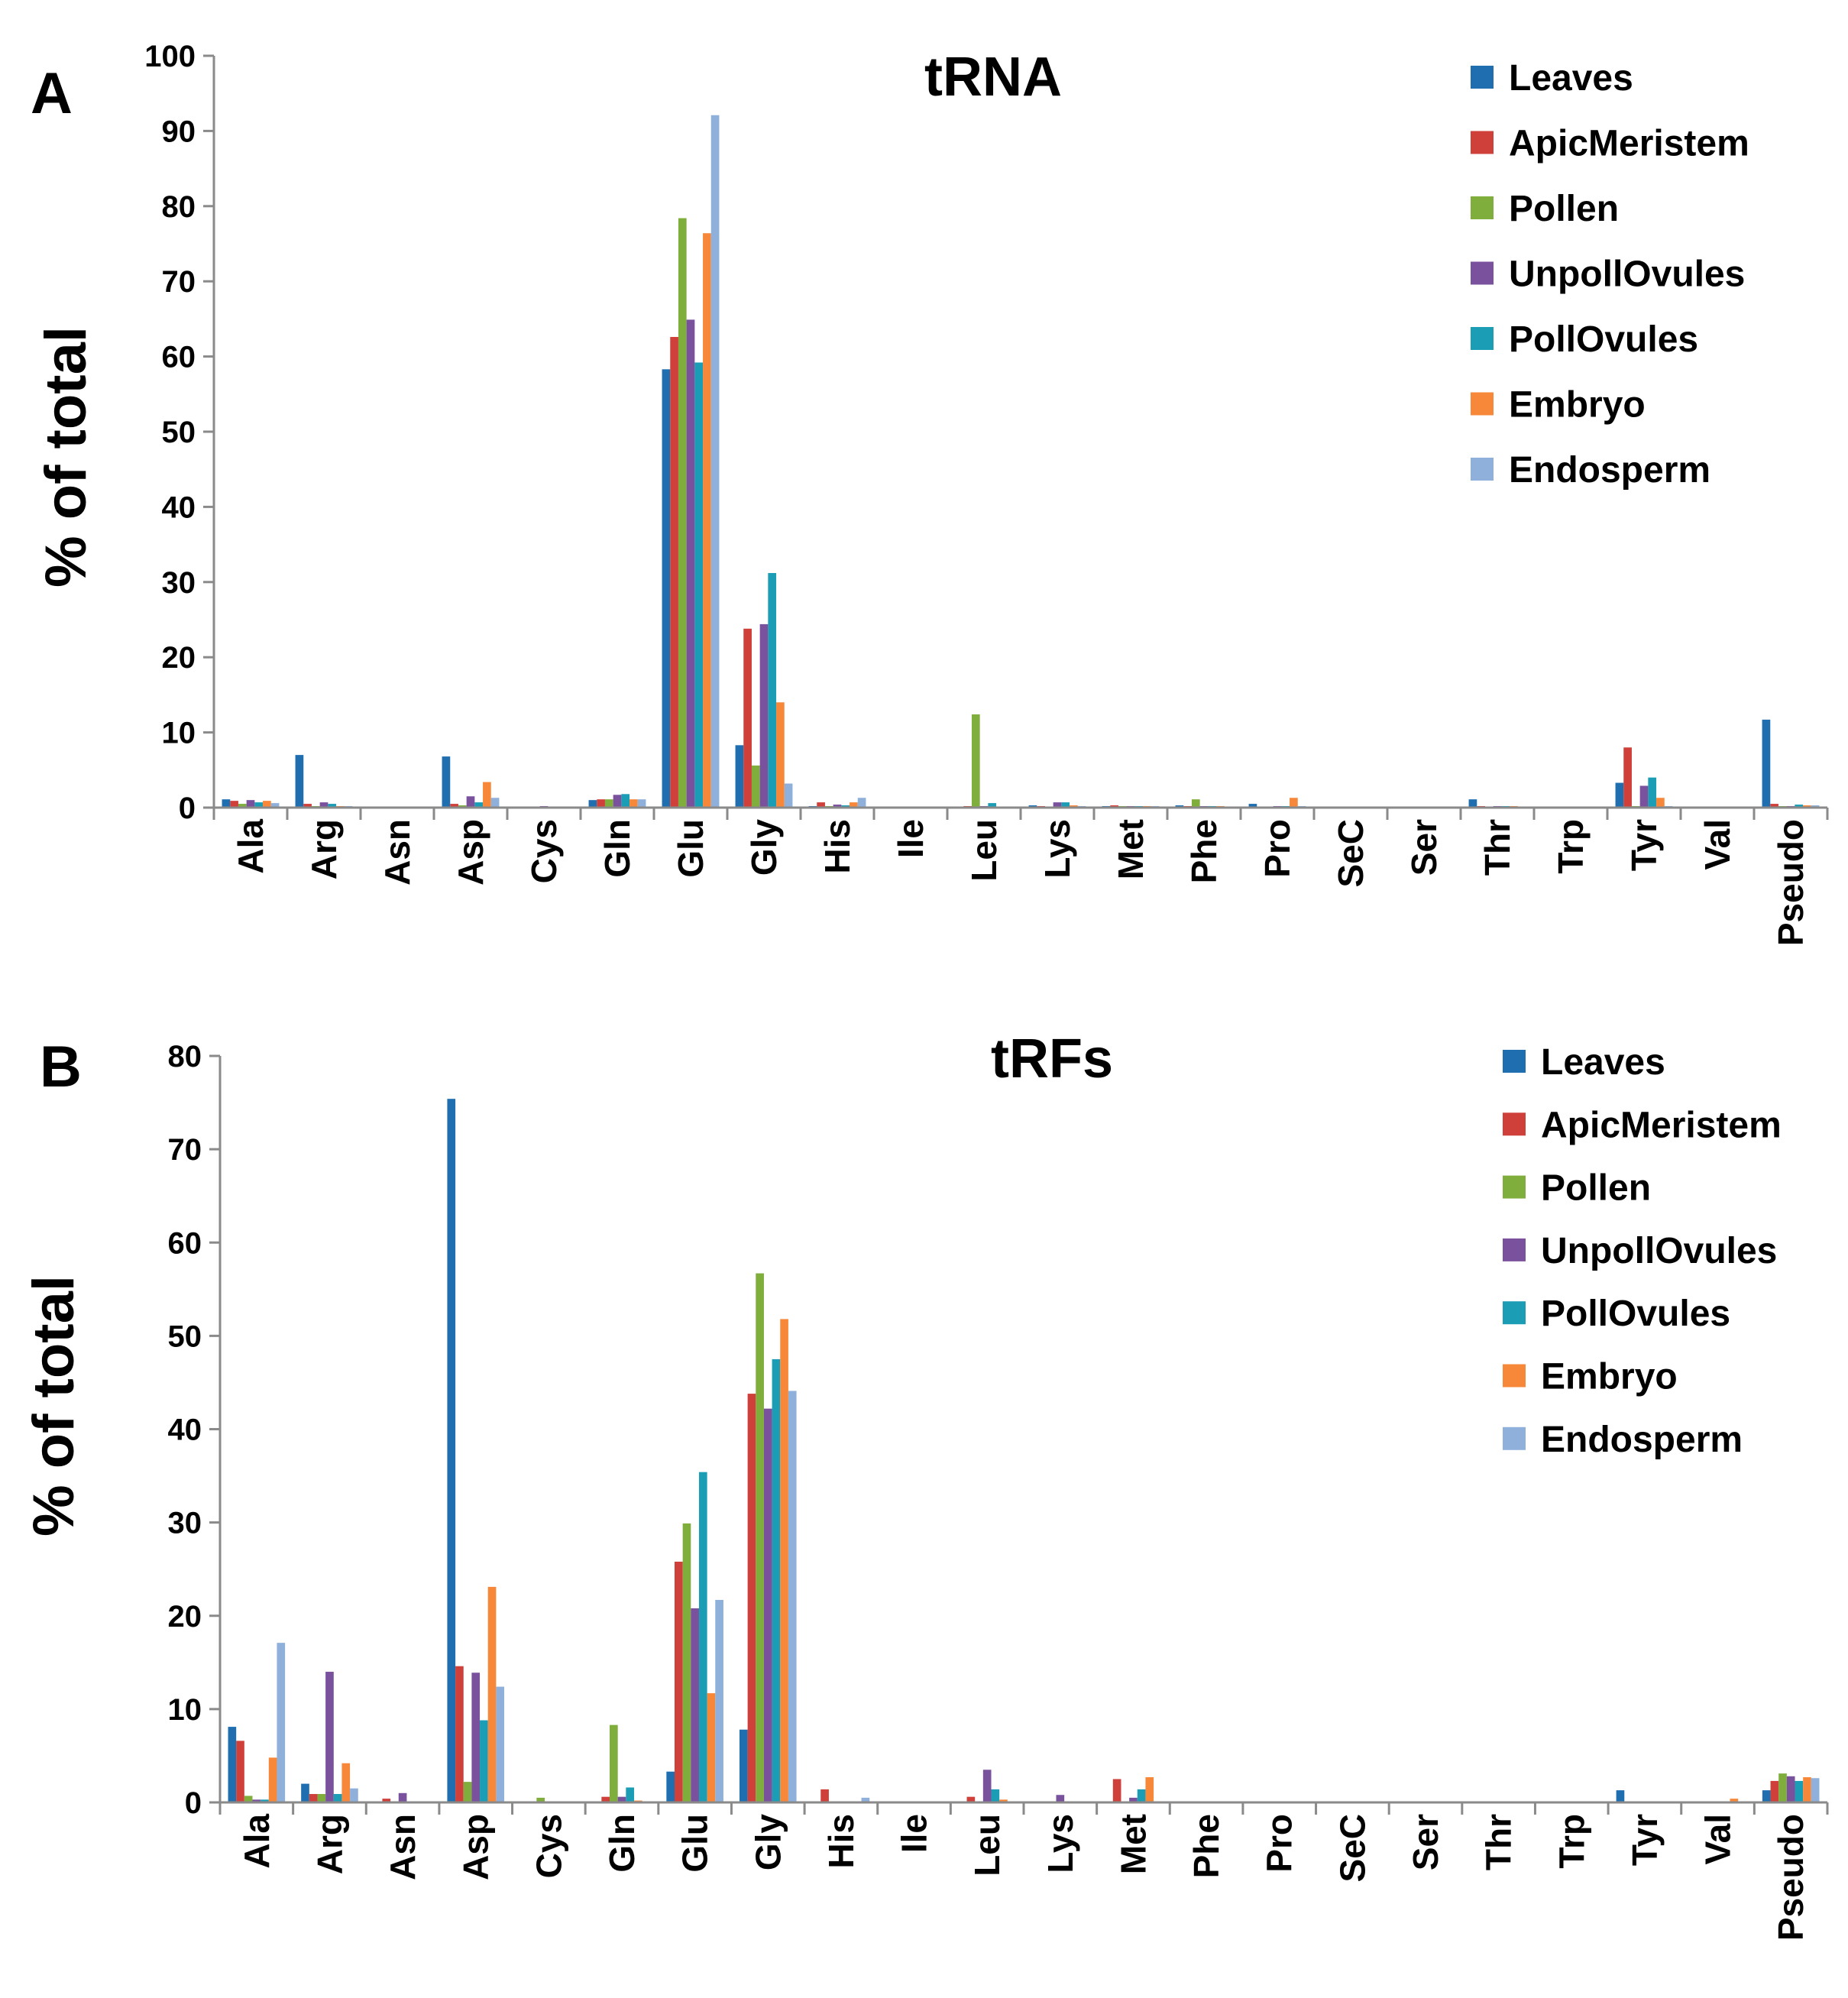 The height and width of the screenshot is (1998, 1848). Describe the element at coordinates (641, 803) in the screenshot. I see `bar-endosperm-gln` at that location.